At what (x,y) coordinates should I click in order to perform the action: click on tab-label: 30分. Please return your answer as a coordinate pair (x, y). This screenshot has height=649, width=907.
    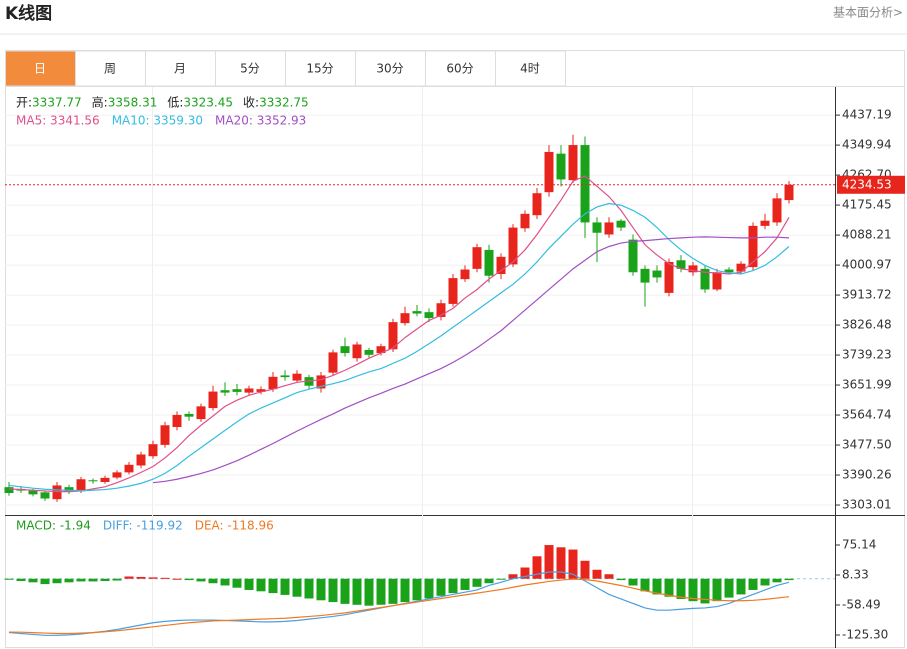
    Looking at the image, I should click on (389, 69).